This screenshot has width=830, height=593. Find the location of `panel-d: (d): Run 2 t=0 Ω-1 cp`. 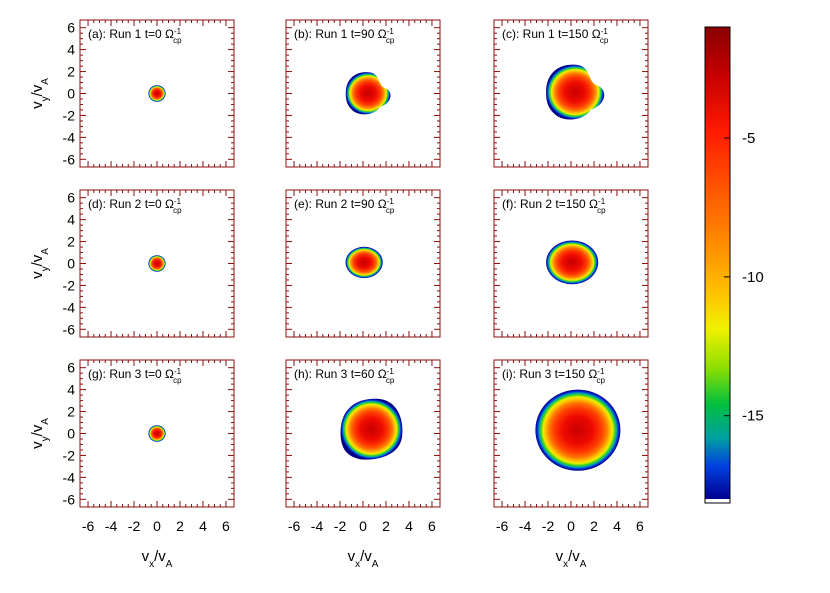

panel-d: (d): Run 2 t=0 Ω-1 cp is located at coordinates (157, 263).